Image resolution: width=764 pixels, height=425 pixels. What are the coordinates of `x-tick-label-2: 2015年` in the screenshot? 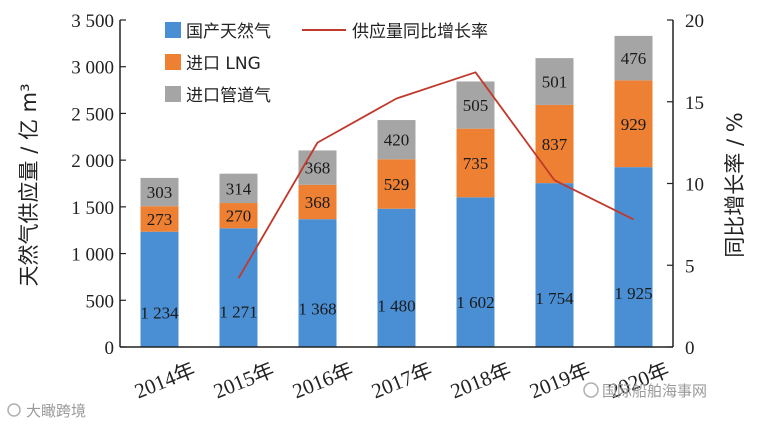 It's located at (243, 381).